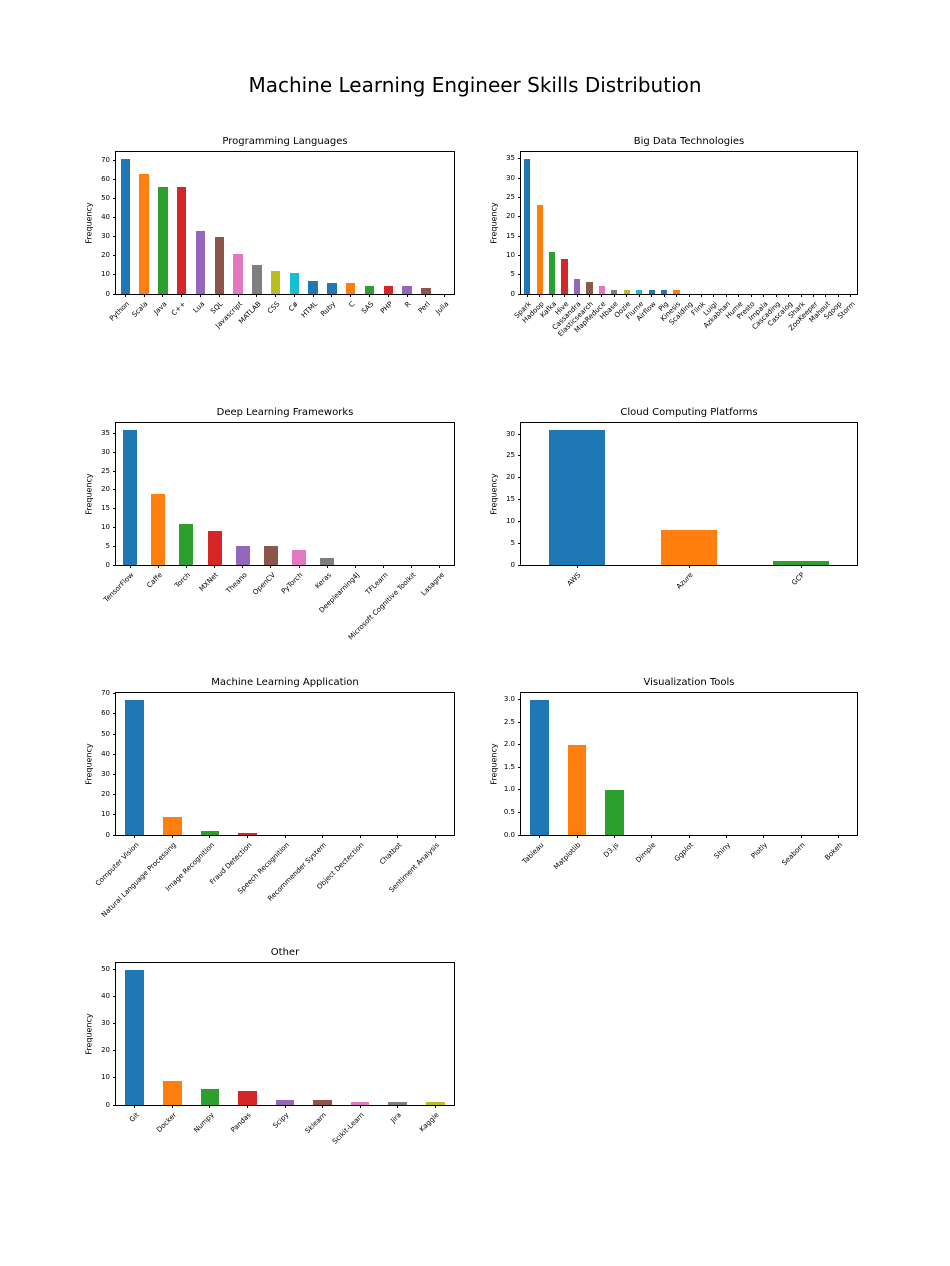 This screenshot has height=1266, width=950. What do you see at coordinates (273, 308) in the screenshot?
I see `x-tick-label: CSS` at bounding box center [273, 308].